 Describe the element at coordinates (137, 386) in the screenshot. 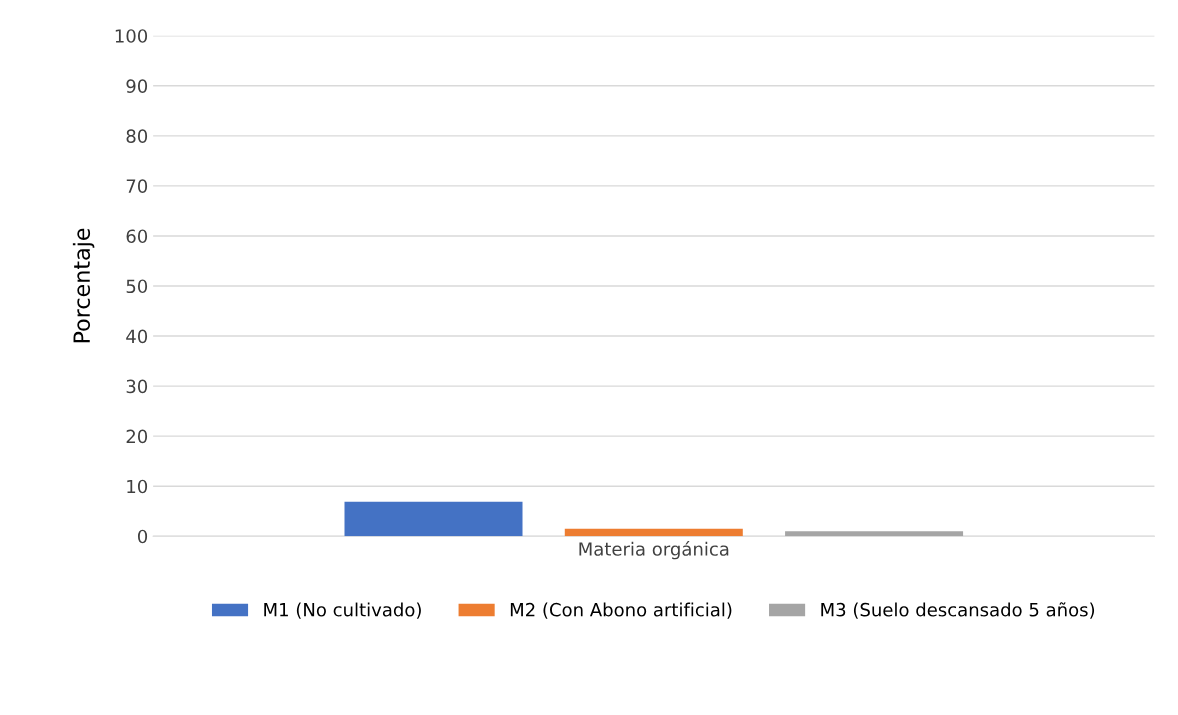

I see `y-tick-label: 30` at that location.